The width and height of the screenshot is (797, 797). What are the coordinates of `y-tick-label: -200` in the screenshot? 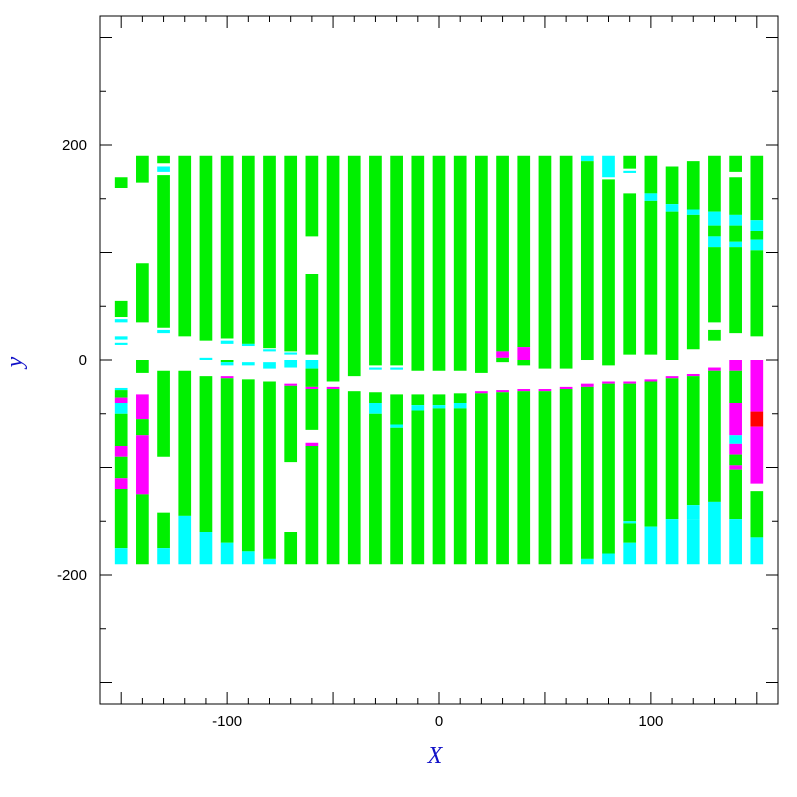 It's located at (72, 575).